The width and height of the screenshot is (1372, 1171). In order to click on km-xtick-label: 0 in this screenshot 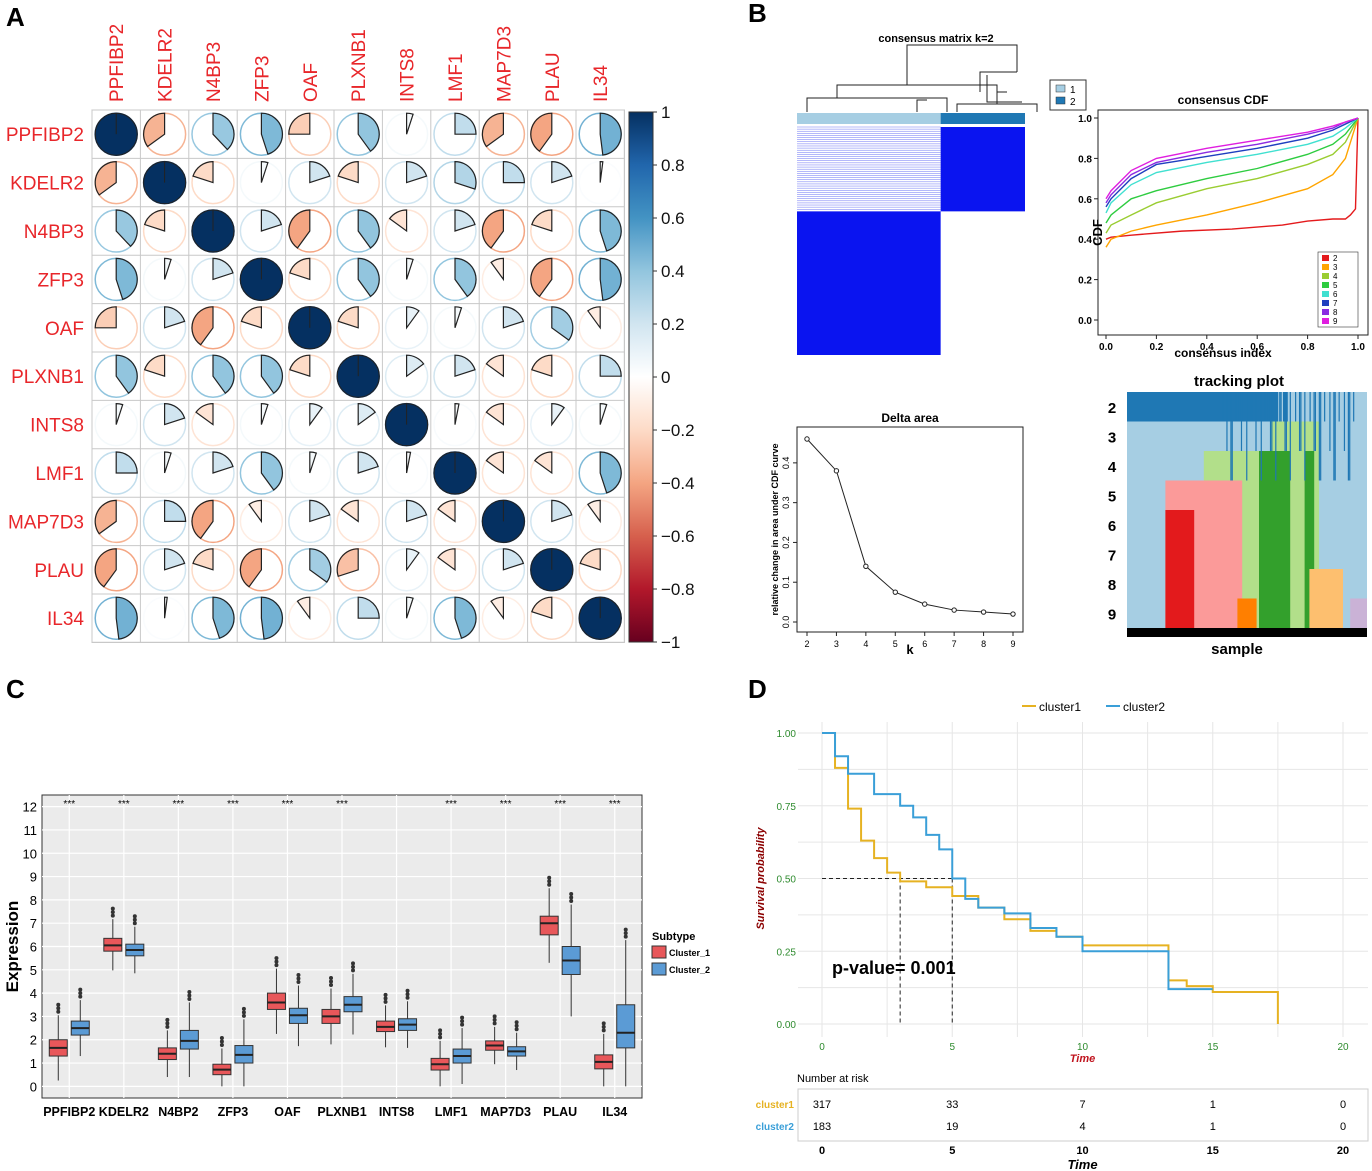, I will do `click(822, 1047)`.